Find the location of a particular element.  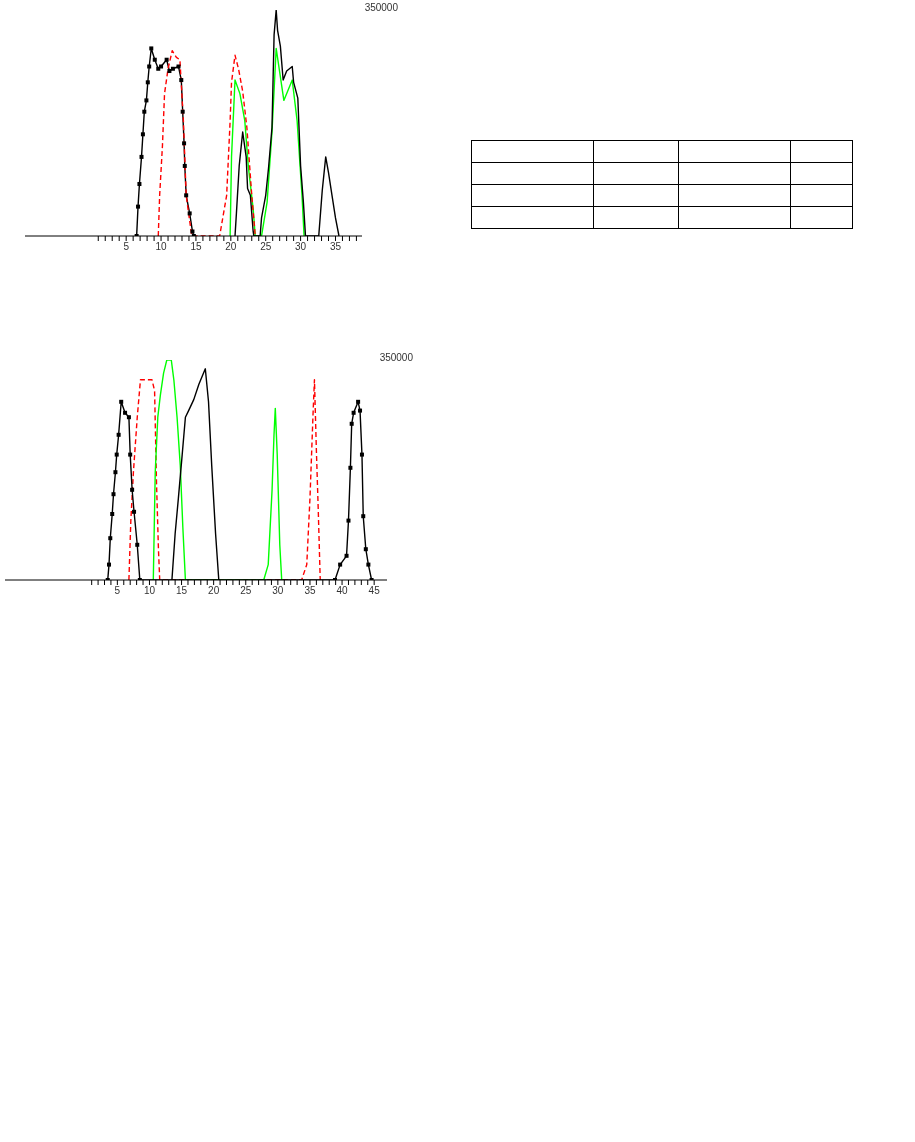

x-tick-label: 45 is located at coordinates (374, 591).